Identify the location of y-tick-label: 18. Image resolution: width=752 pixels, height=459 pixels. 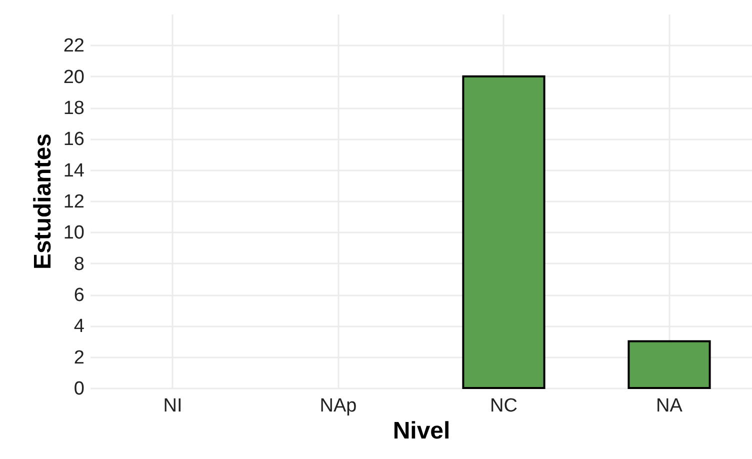
(73, 108).